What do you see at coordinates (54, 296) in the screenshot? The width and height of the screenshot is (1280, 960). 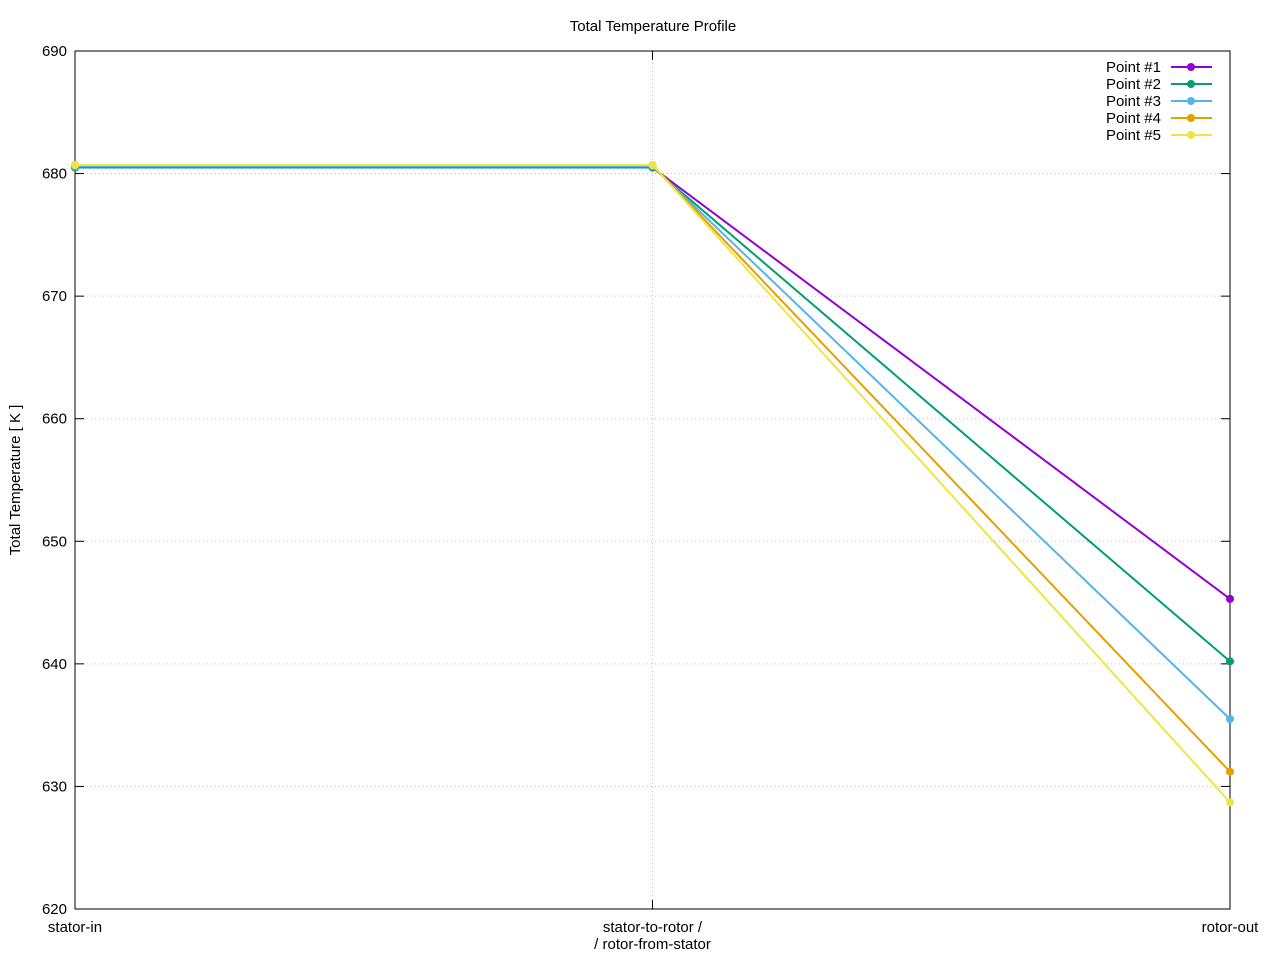 I see `y-tick-label: 670` at bounding box center [54, 296].